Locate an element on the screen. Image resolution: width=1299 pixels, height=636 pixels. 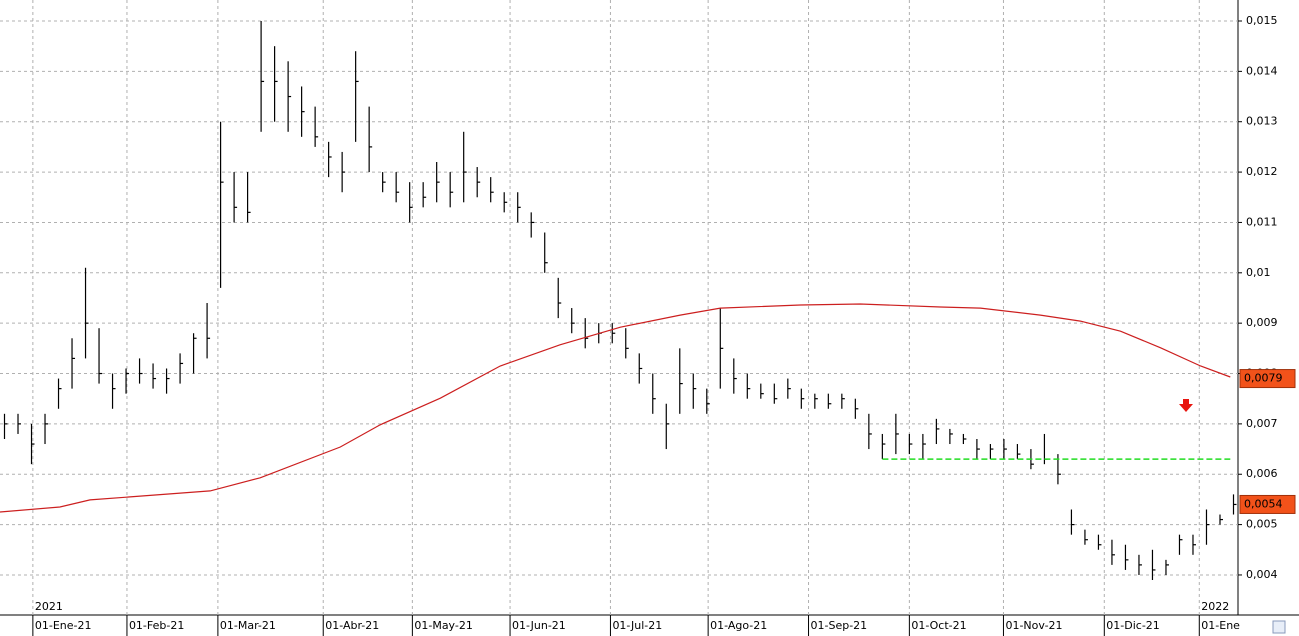
x-tick-label: 01-Ene is located at coordinates (1220, 625).